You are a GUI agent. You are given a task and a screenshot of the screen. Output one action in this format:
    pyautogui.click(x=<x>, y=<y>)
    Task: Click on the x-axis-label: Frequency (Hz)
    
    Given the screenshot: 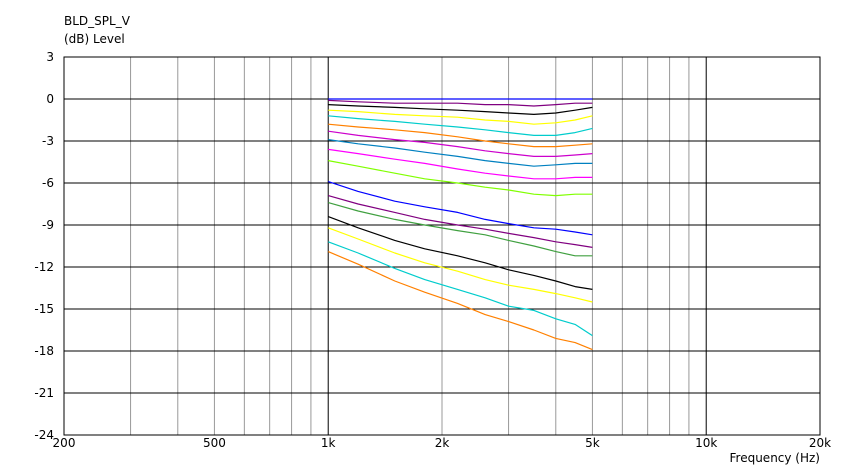 What is the action you would take?
    pyautogui.click(x=775, y=458)
    